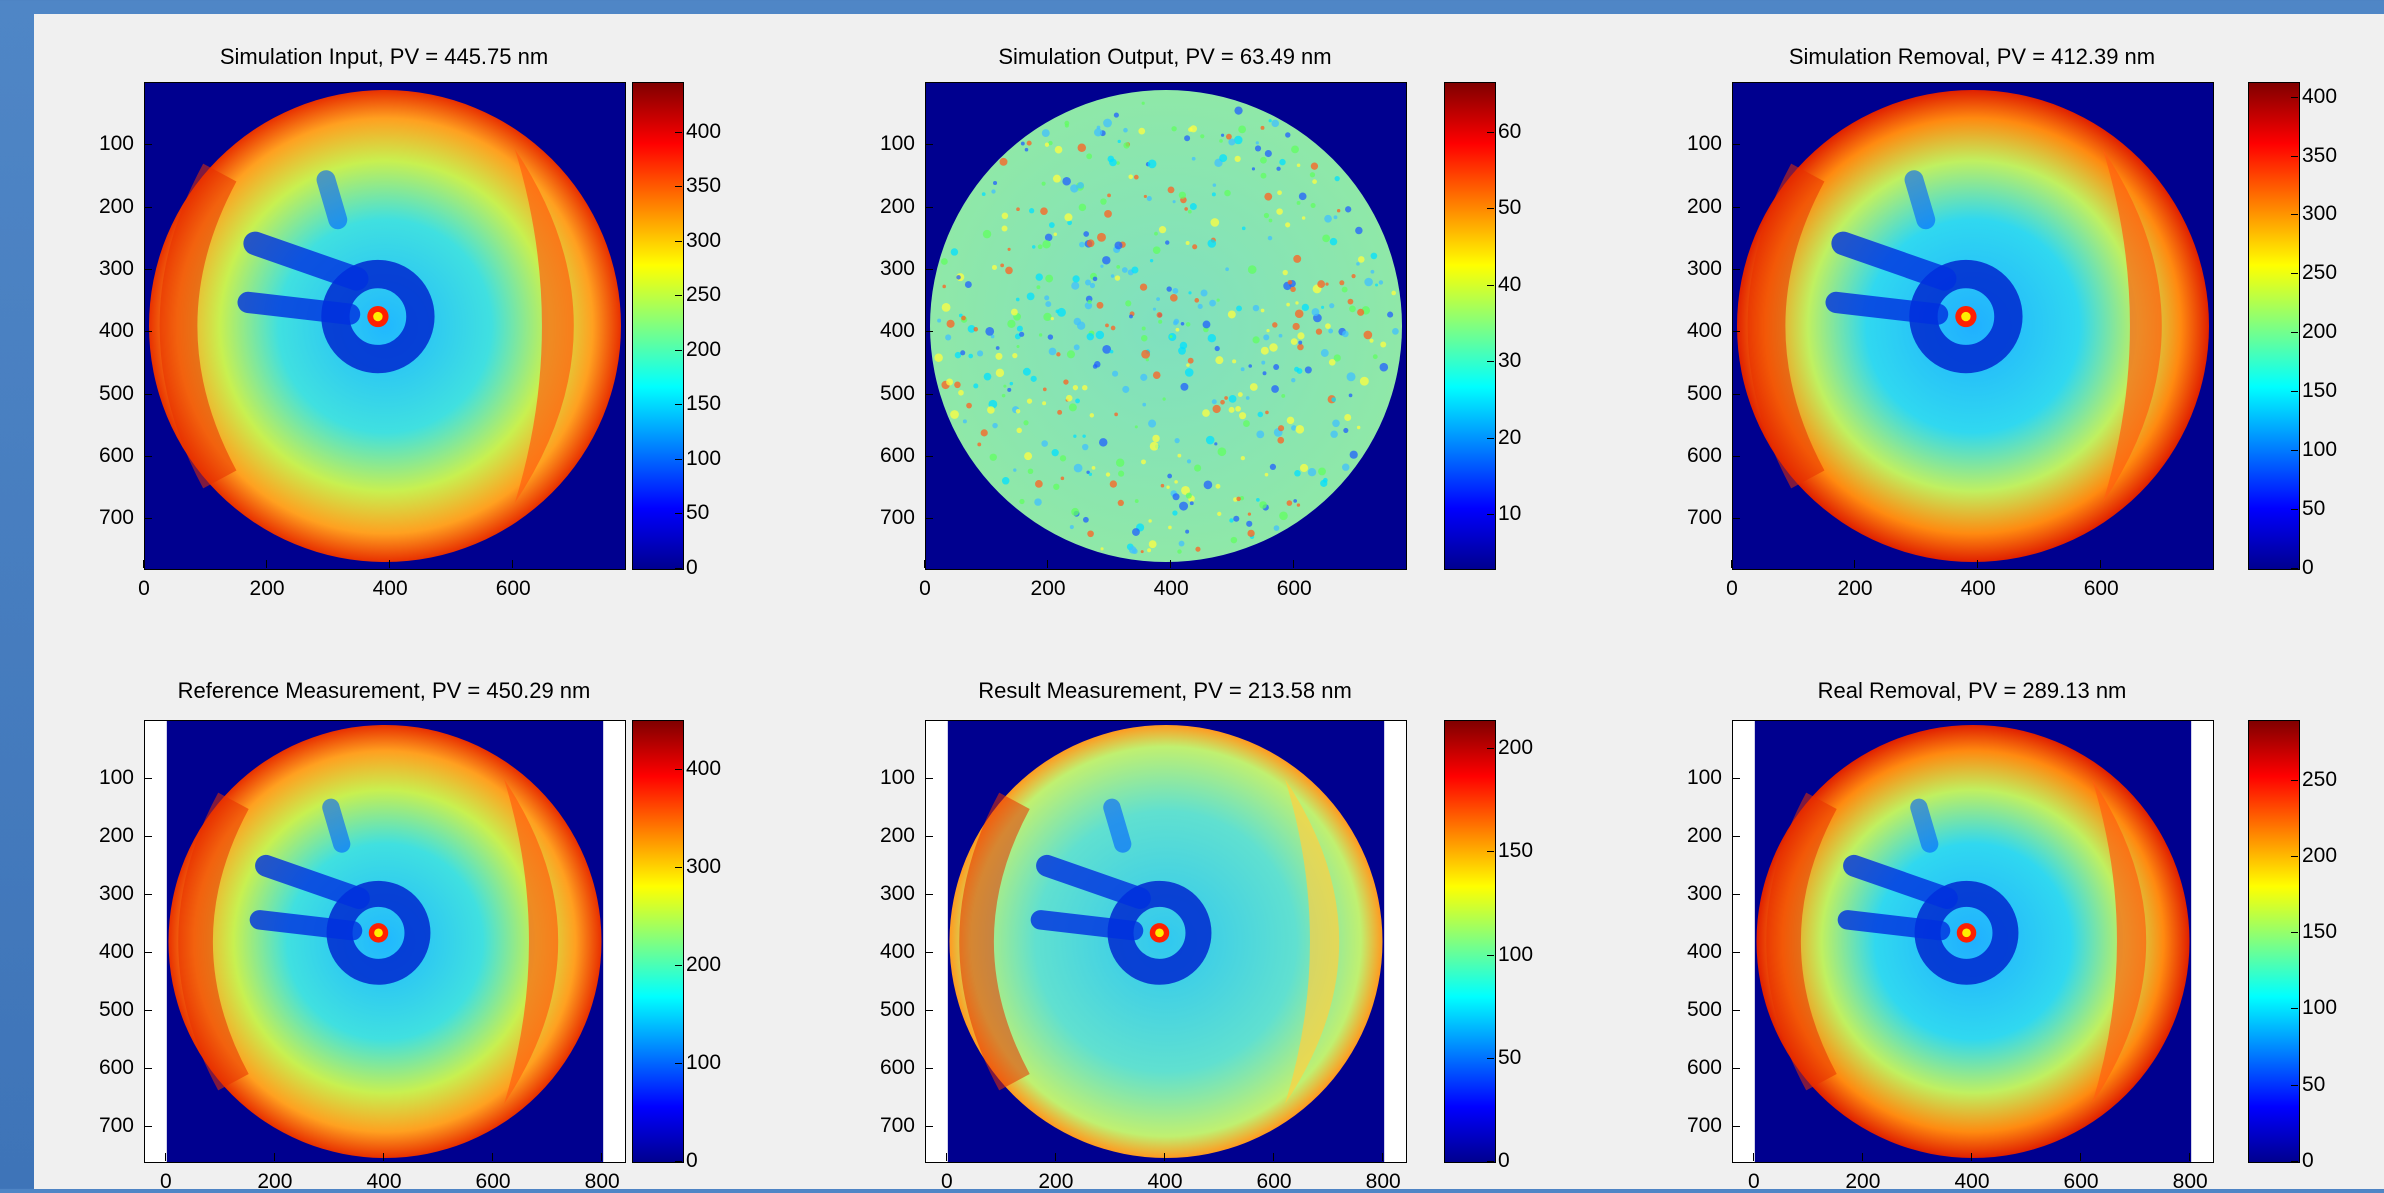 The height and width of the screenshot is (1193, 2384). I want to click on colorbar-tick-label: 0, so click(692, 567).